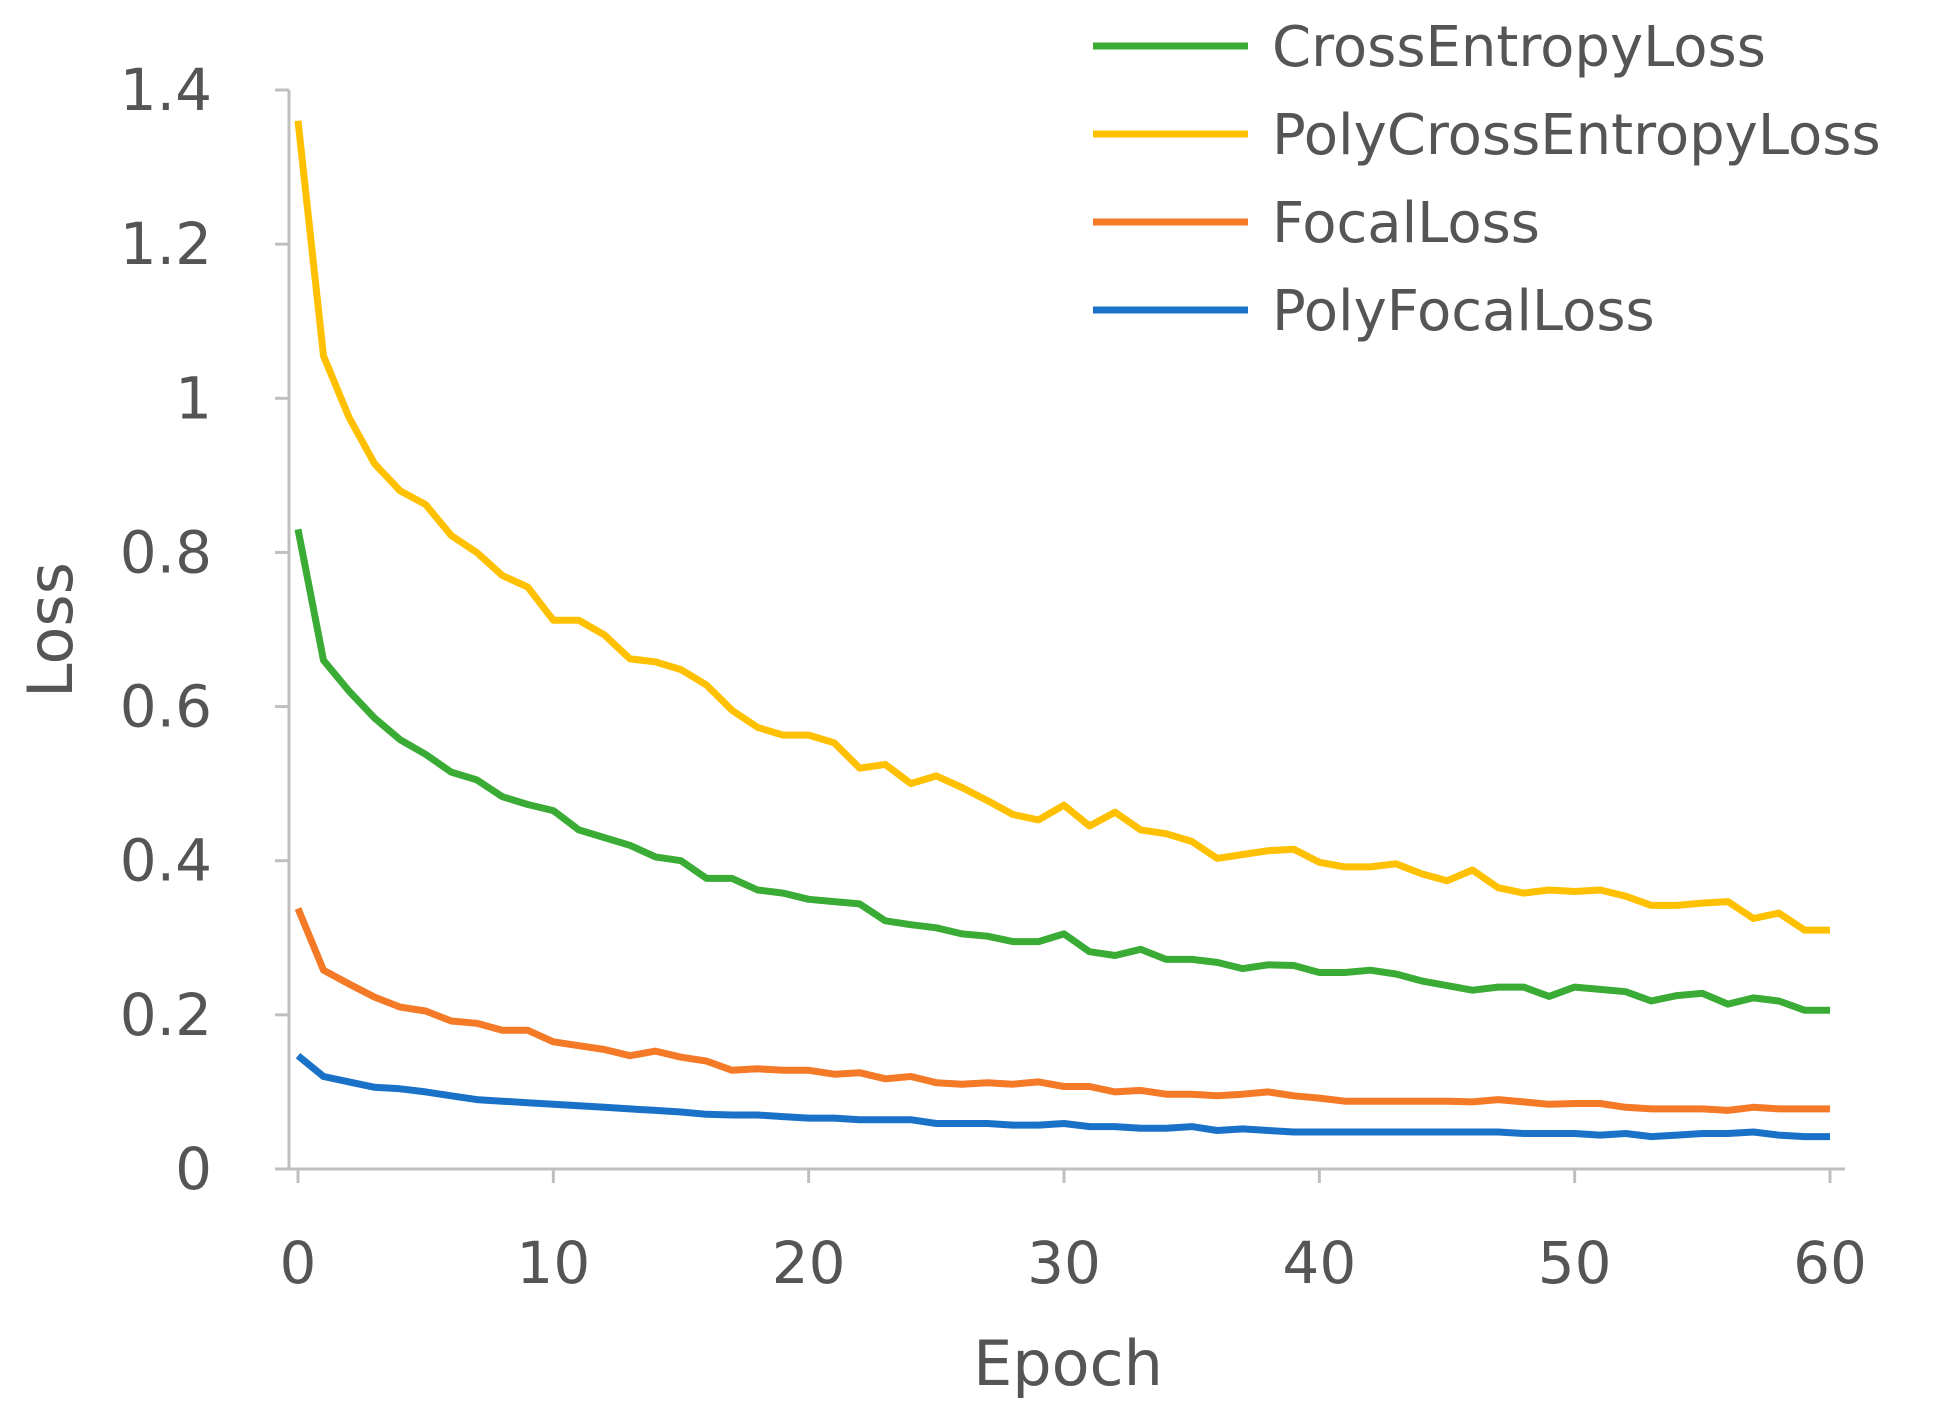  What do you see at coordinates (1830, 1263) in the screenshot?
I see `x-tick-label: 60` at bounding box center [1830, 1263].